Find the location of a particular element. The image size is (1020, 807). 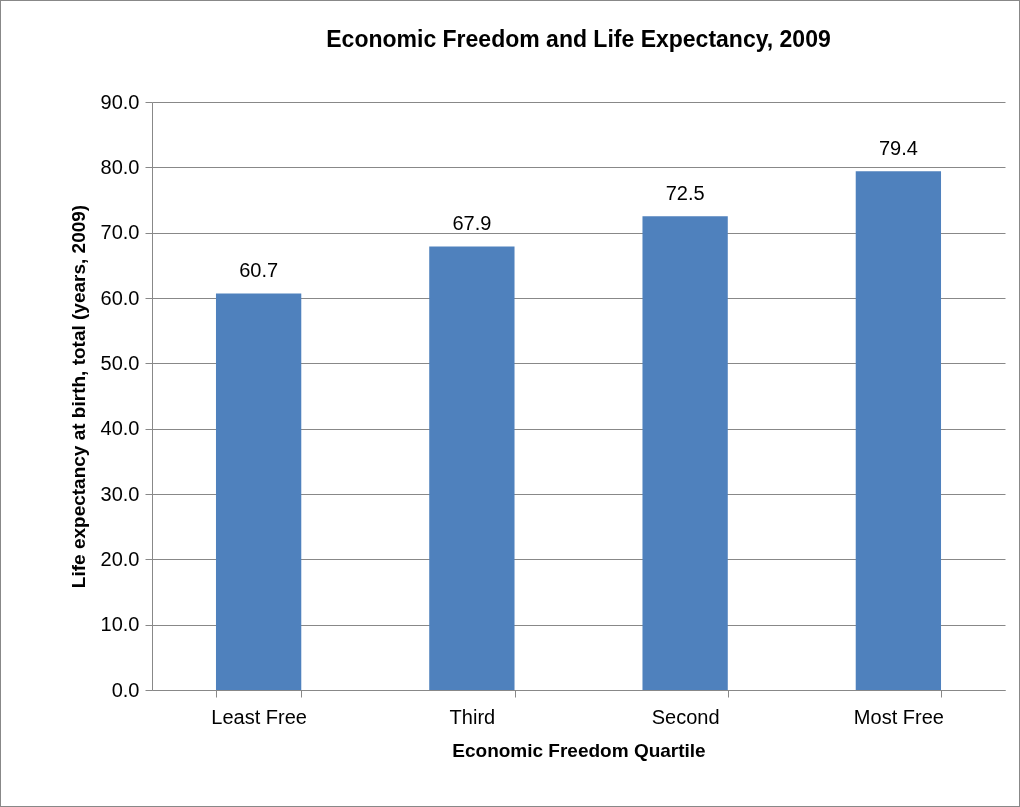

y-tick-label: 90.0 is located at coordinates (120, 101).